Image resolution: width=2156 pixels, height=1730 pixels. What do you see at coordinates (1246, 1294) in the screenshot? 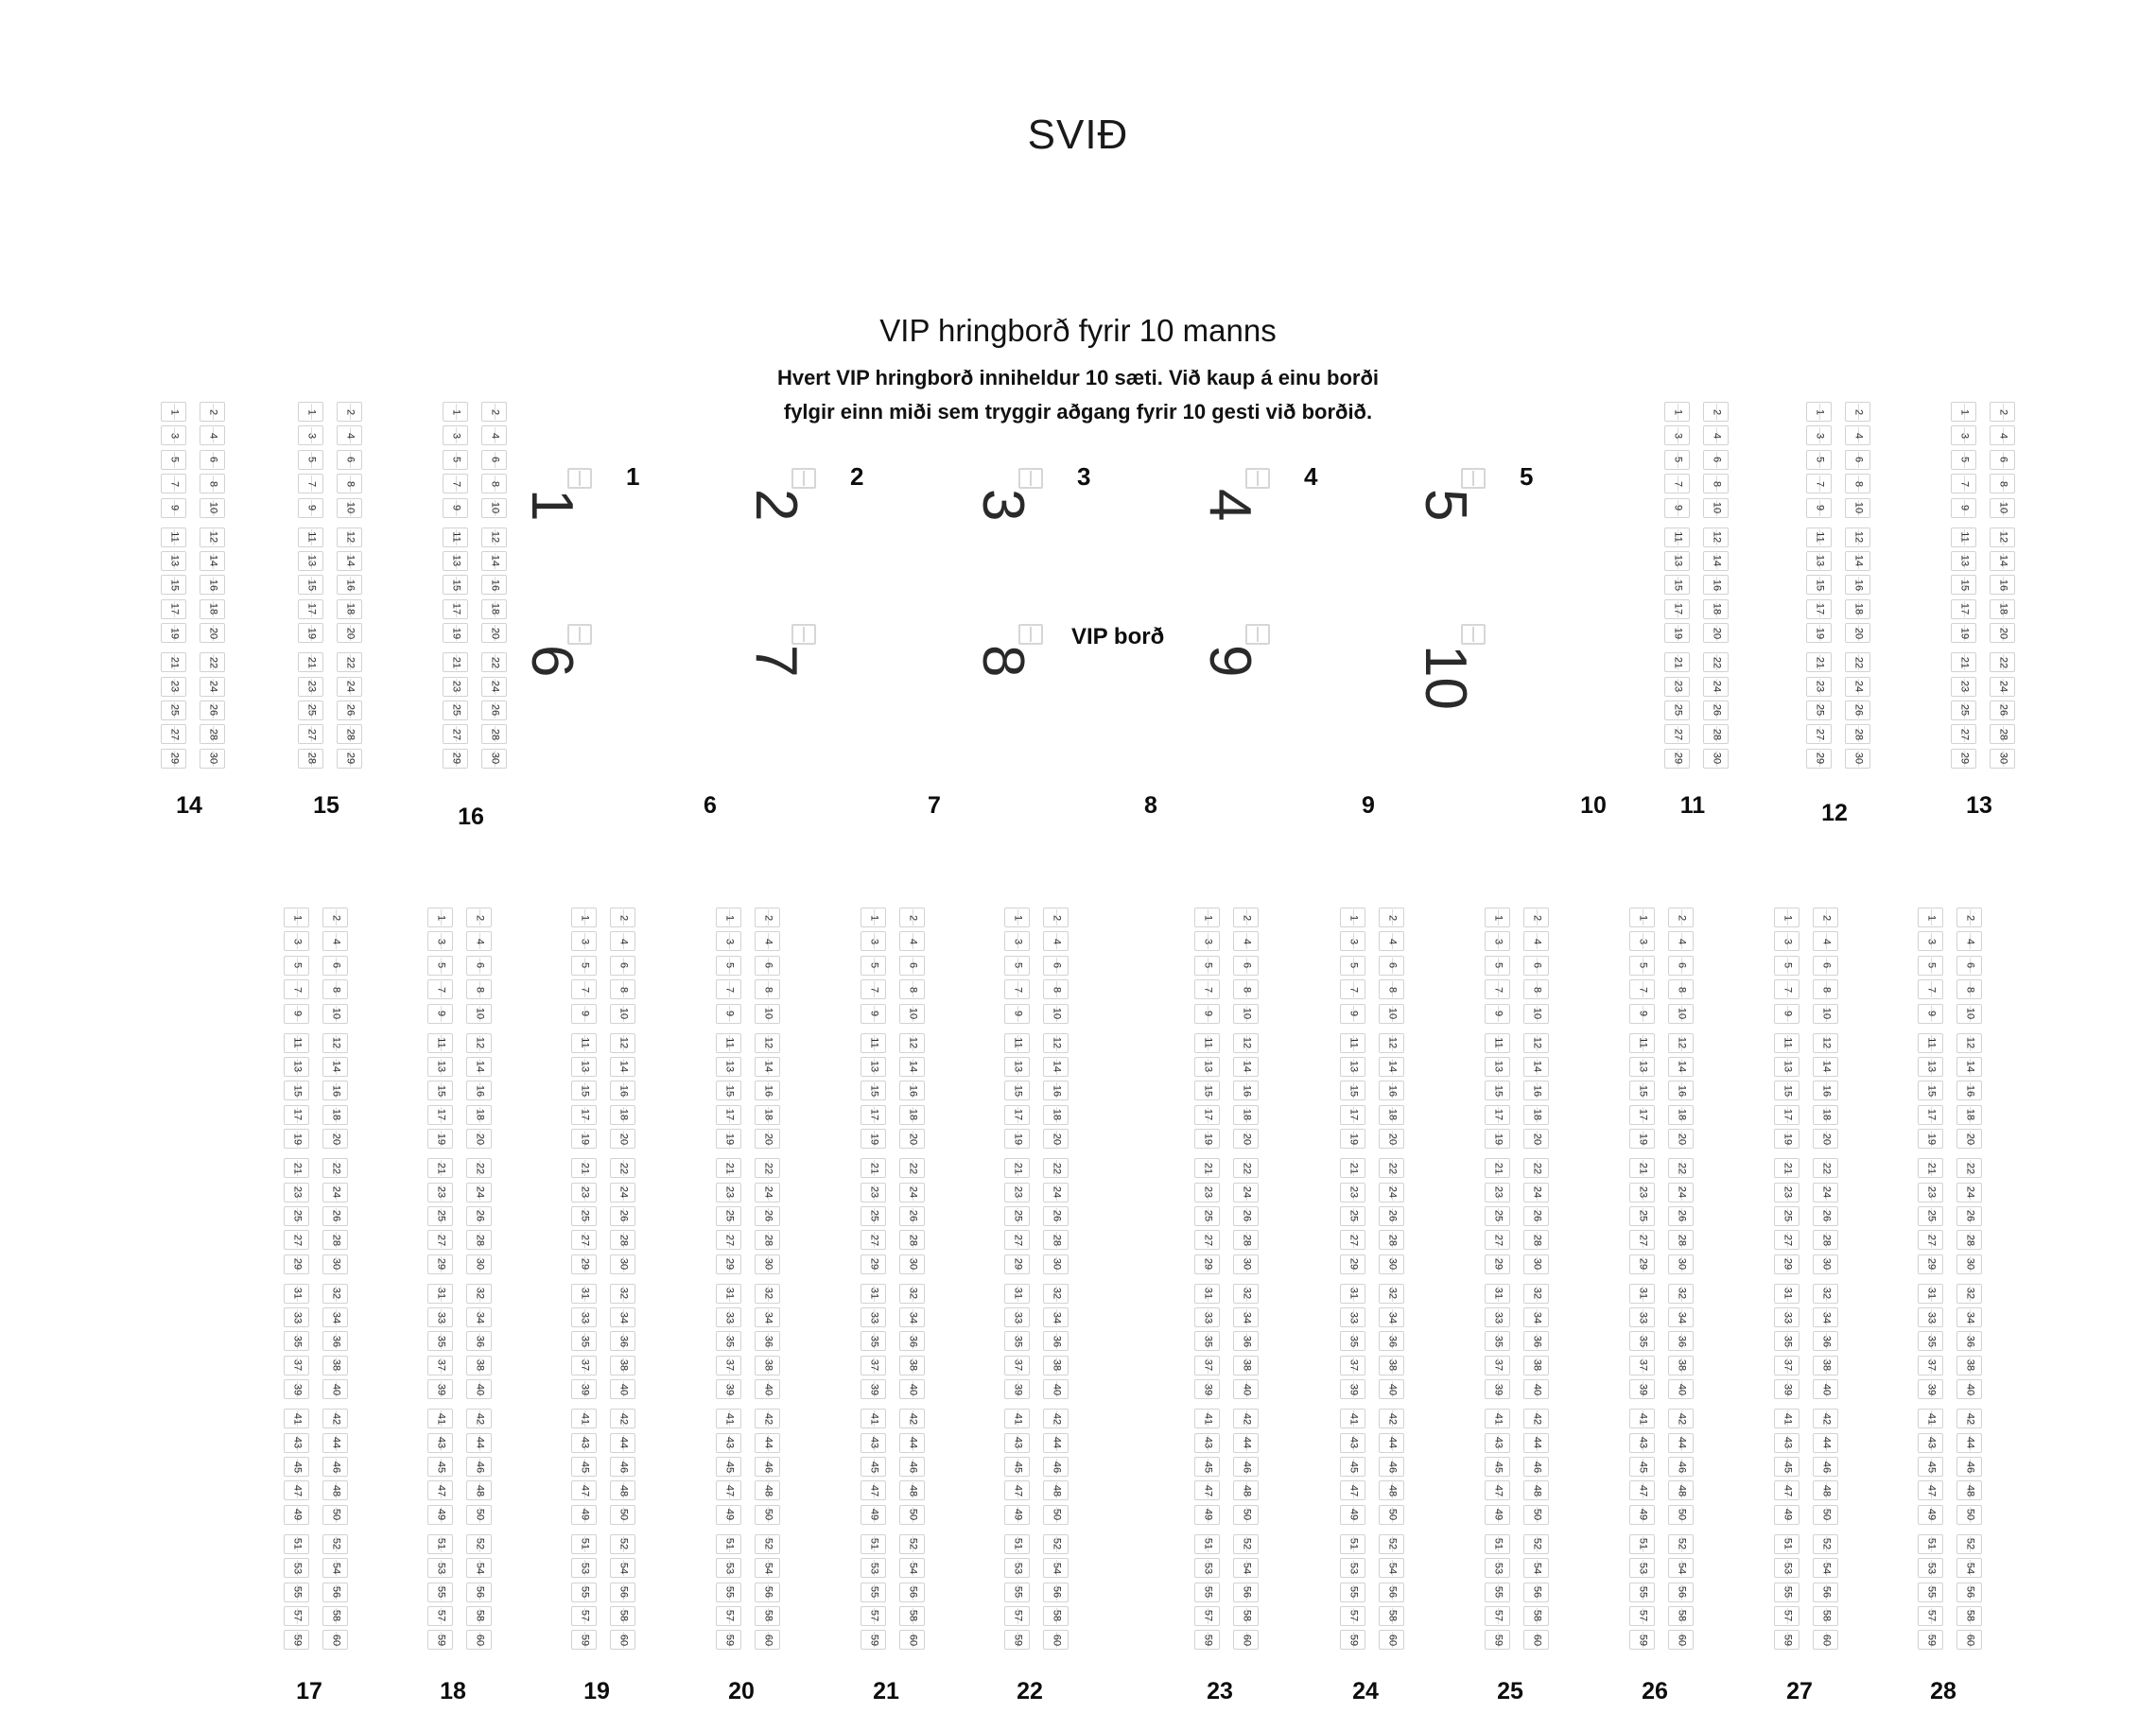
I see `seat: 32` at bounding box center [1246, 1294].